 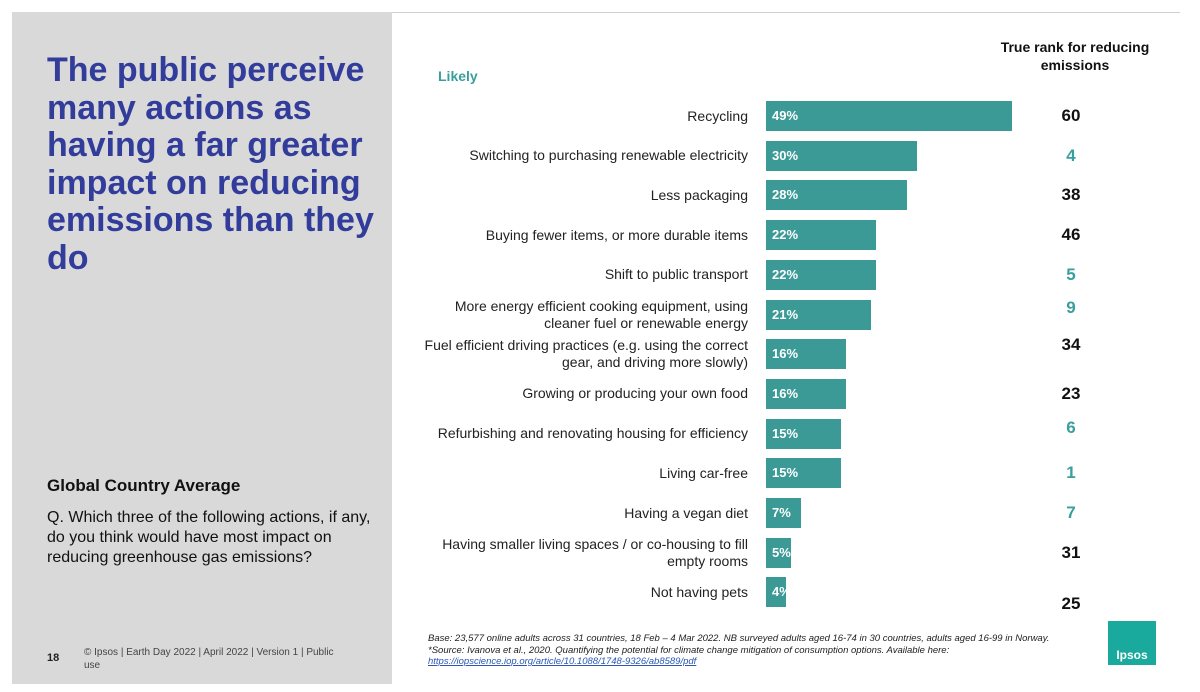 What do you see at coordinates (1071, 345) in the screenshot?
I see `true-rank-value: 34` at bounding box center [1071, 345].